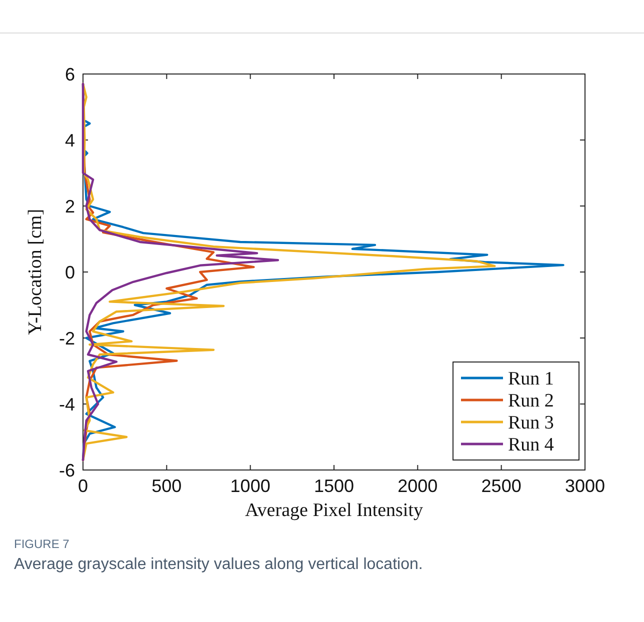  I want to click on x-axis-title: Average Pixel Intensity, so click(334, 510).